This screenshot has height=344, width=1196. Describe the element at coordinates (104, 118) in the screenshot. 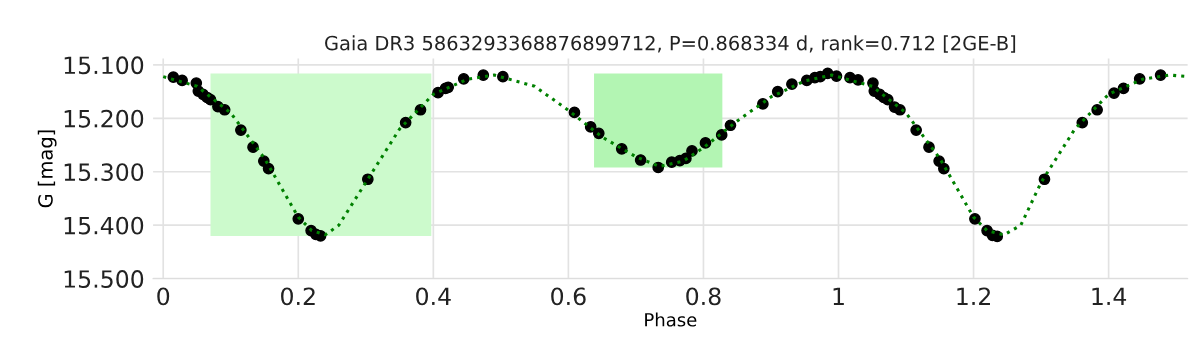

I see `y-tick-label: 15.200` at that location.